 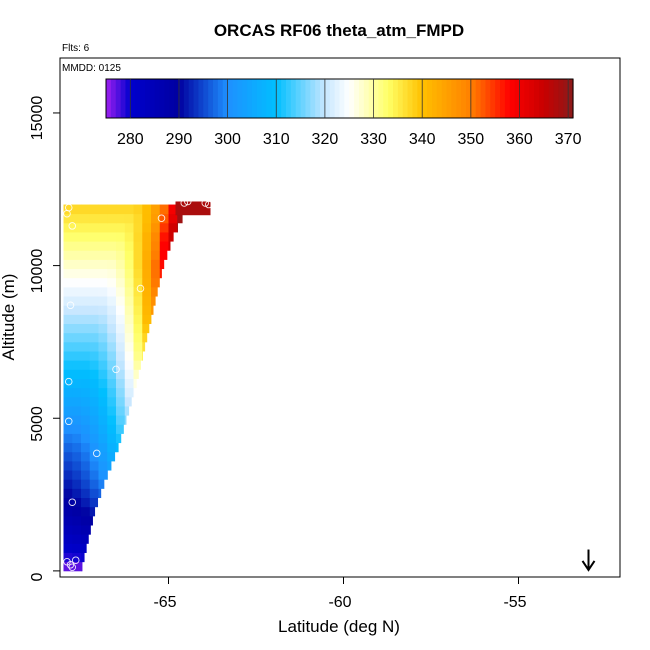 I want to click on colorbar-tick-label: 290, so click(x=179, y=139).